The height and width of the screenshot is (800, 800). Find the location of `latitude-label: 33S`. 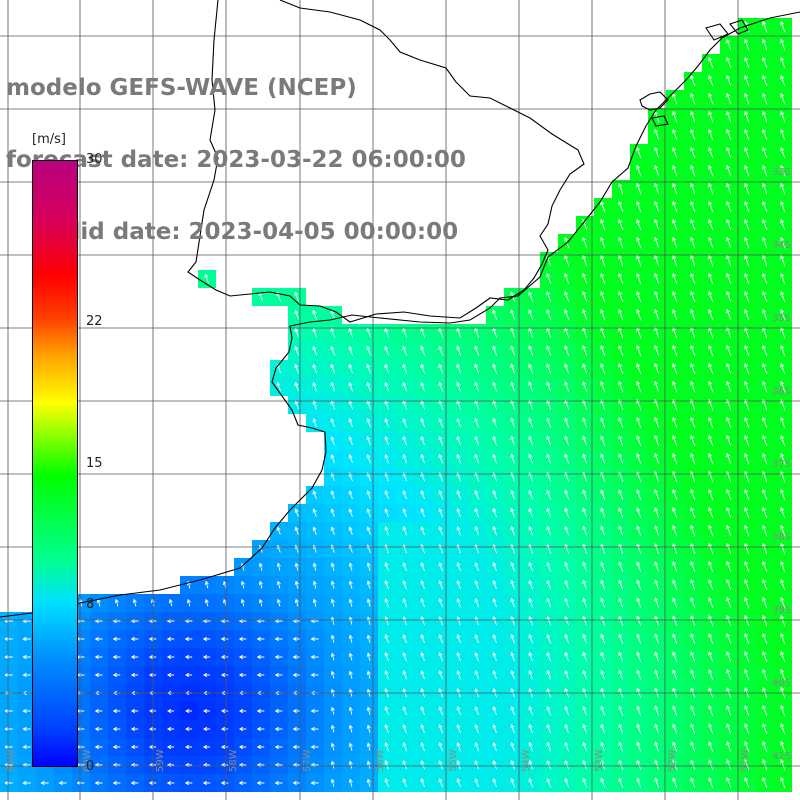

latitude-label: 33S is located at coordinates (781, 172).